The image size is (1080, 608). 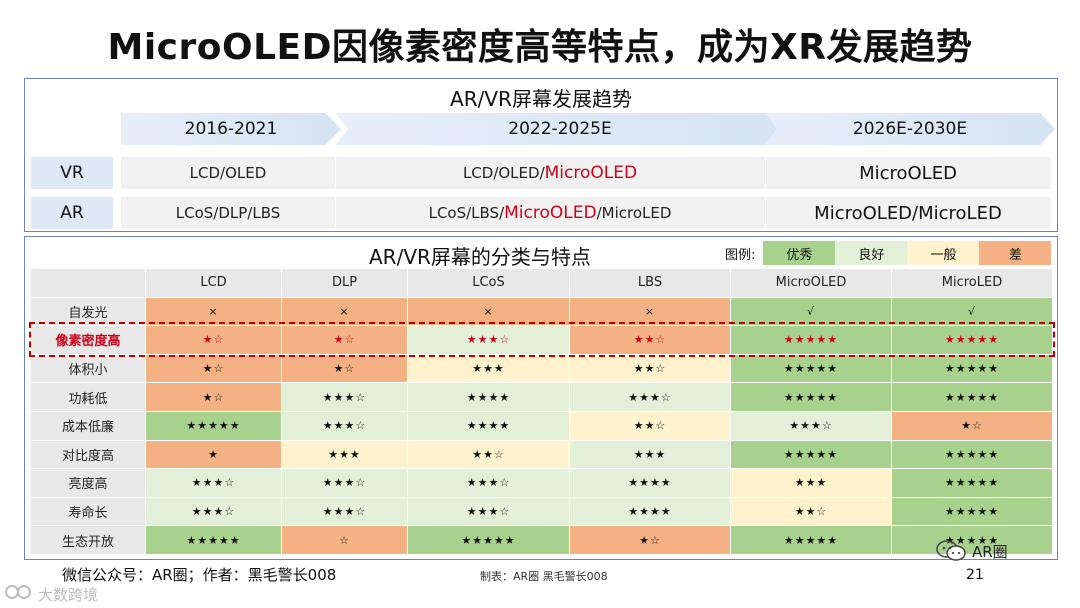 I want to click on table-header-row: LCD DLP LCoS LBS MicroOLED MicroLED, so click(x=542, y=283).